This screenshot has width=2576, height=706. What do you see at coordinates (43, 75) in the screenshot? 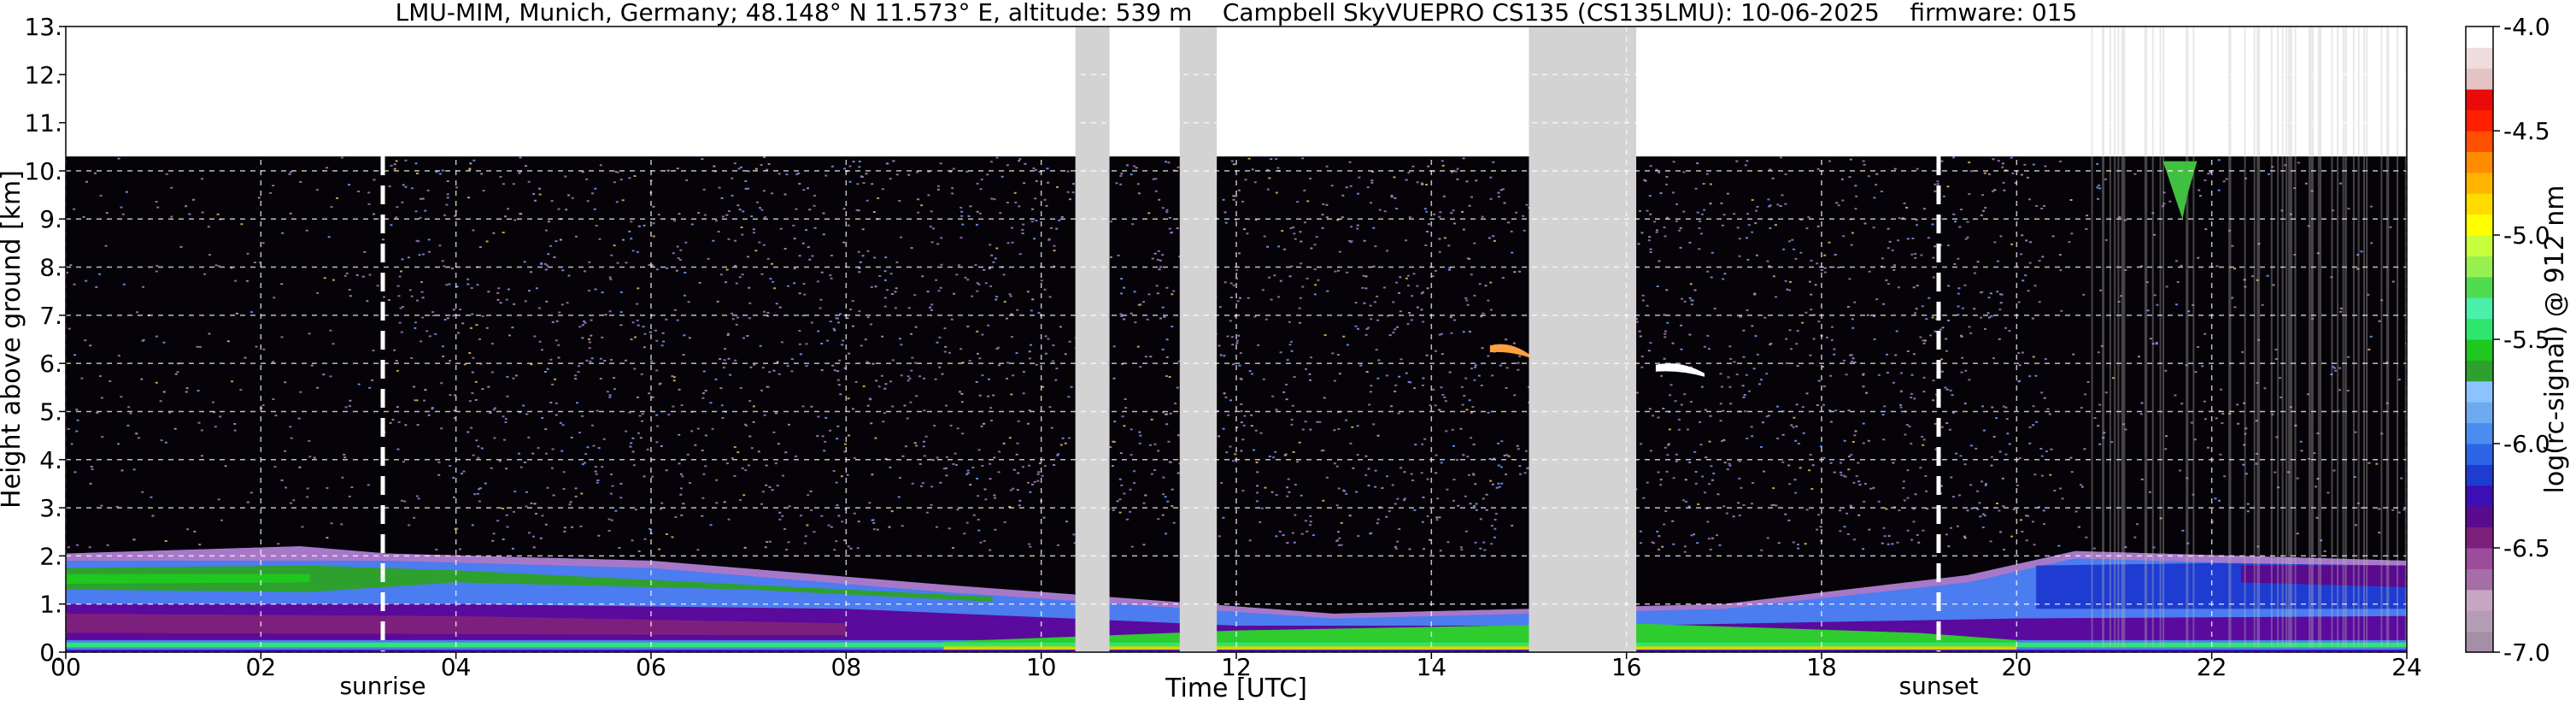
I see `y-tick-label: 12.` at bounding box center [43, 75].